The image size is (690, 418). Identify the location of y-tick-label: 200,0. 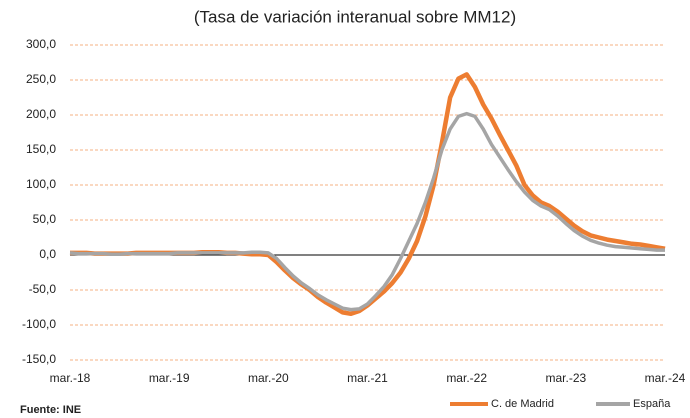
(41, 114).